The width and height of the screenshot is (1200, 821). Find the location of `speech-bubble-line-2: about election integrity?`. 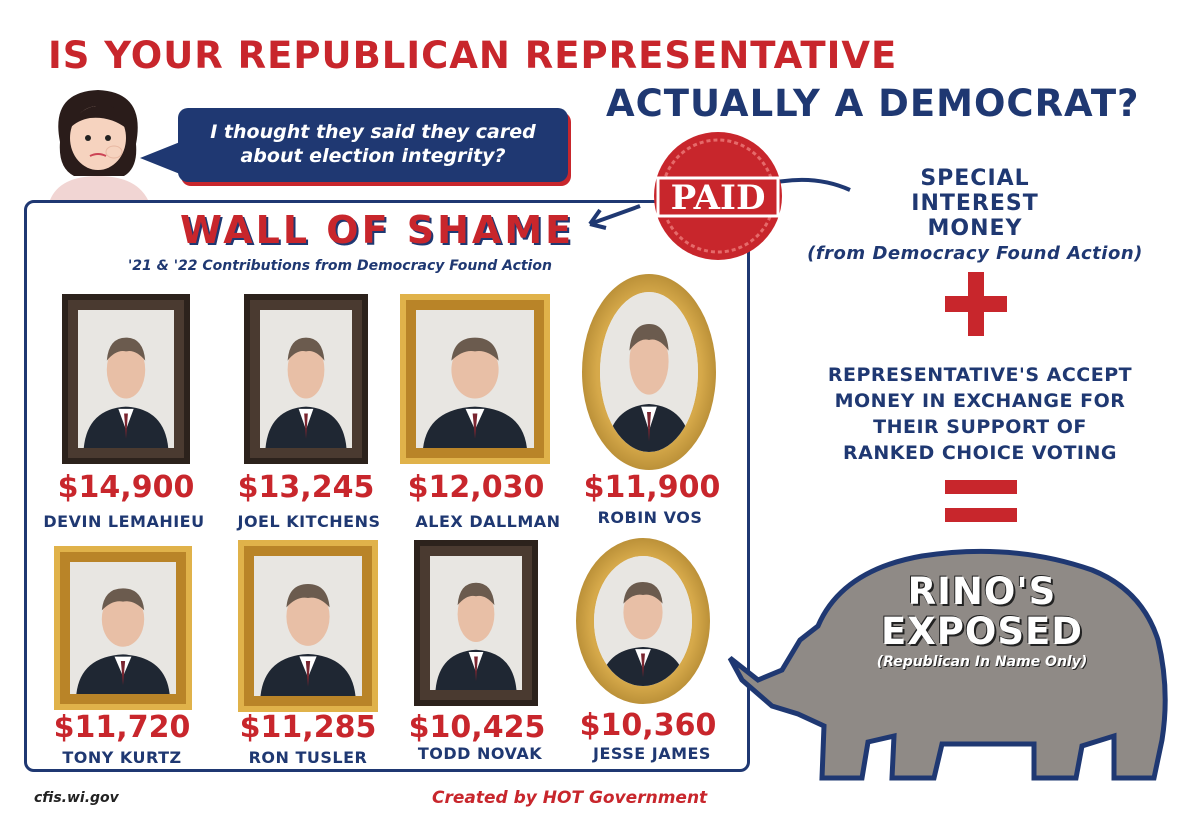

speech-bubble-line-2: about election integrity? is located at coordinates (373, 156).